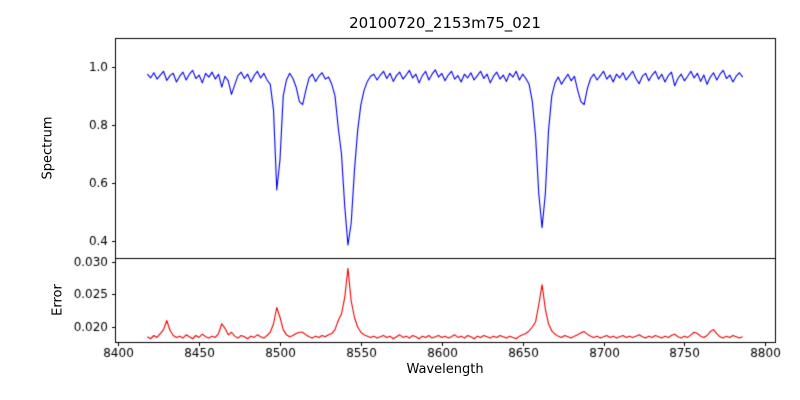 This screenshot has height=400, width=800. Describe the element at coordinates (445, 369) in the screenshot. I see `x-axis-label: Wavelength` at that location.